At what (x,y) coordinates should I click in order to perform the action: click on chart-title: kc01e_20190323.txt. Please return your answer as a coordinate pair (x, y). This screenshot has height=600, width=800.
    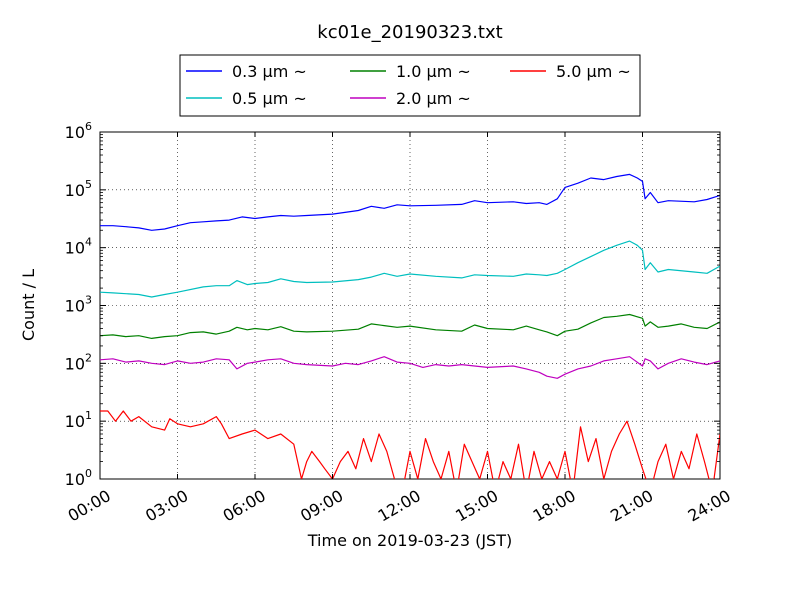
    Looking at the image, I should click on (409, 32).